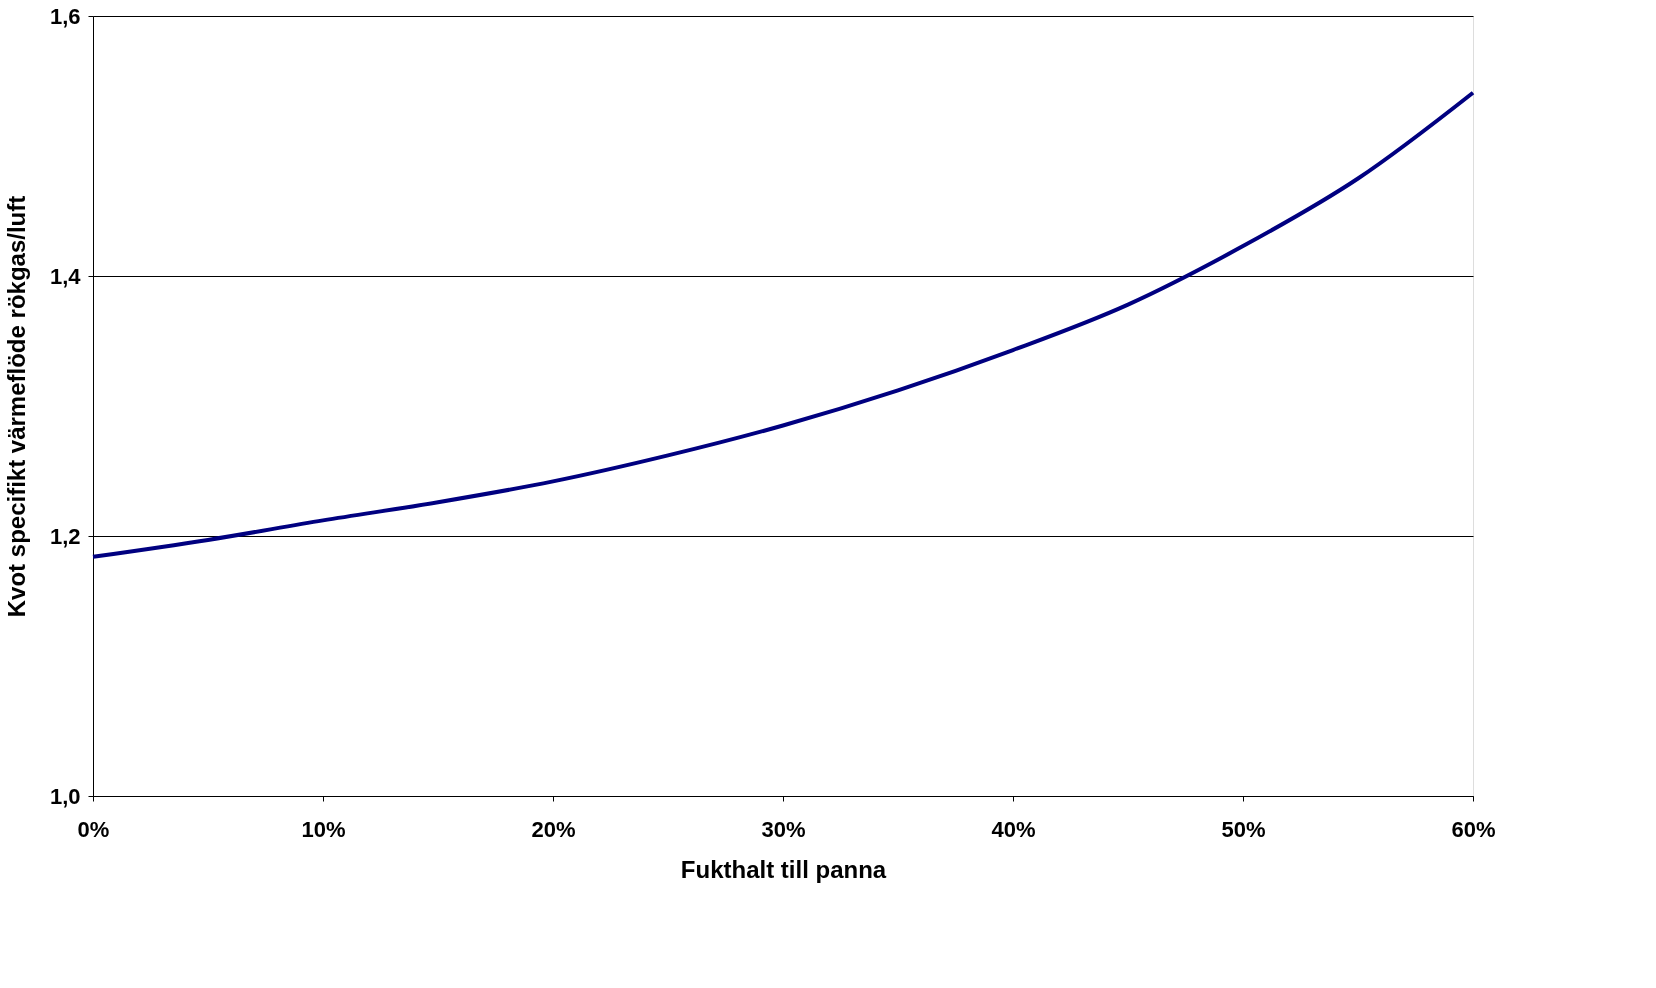 Image resolution: width=1656 pixels, height=988 pixels. Describe the element at coordinates (1243, 829) in the screenshot. I see `x-tick-label: 50%` at that location.